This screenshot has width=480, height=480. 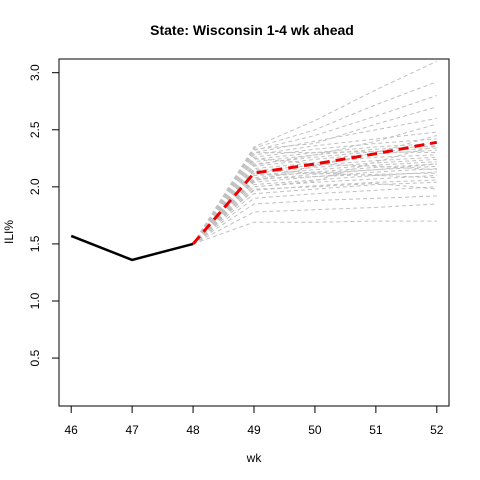 I want to click on chart-title: State: Wisconsin 1-4 wk ahead, so click(x=252, y=30).